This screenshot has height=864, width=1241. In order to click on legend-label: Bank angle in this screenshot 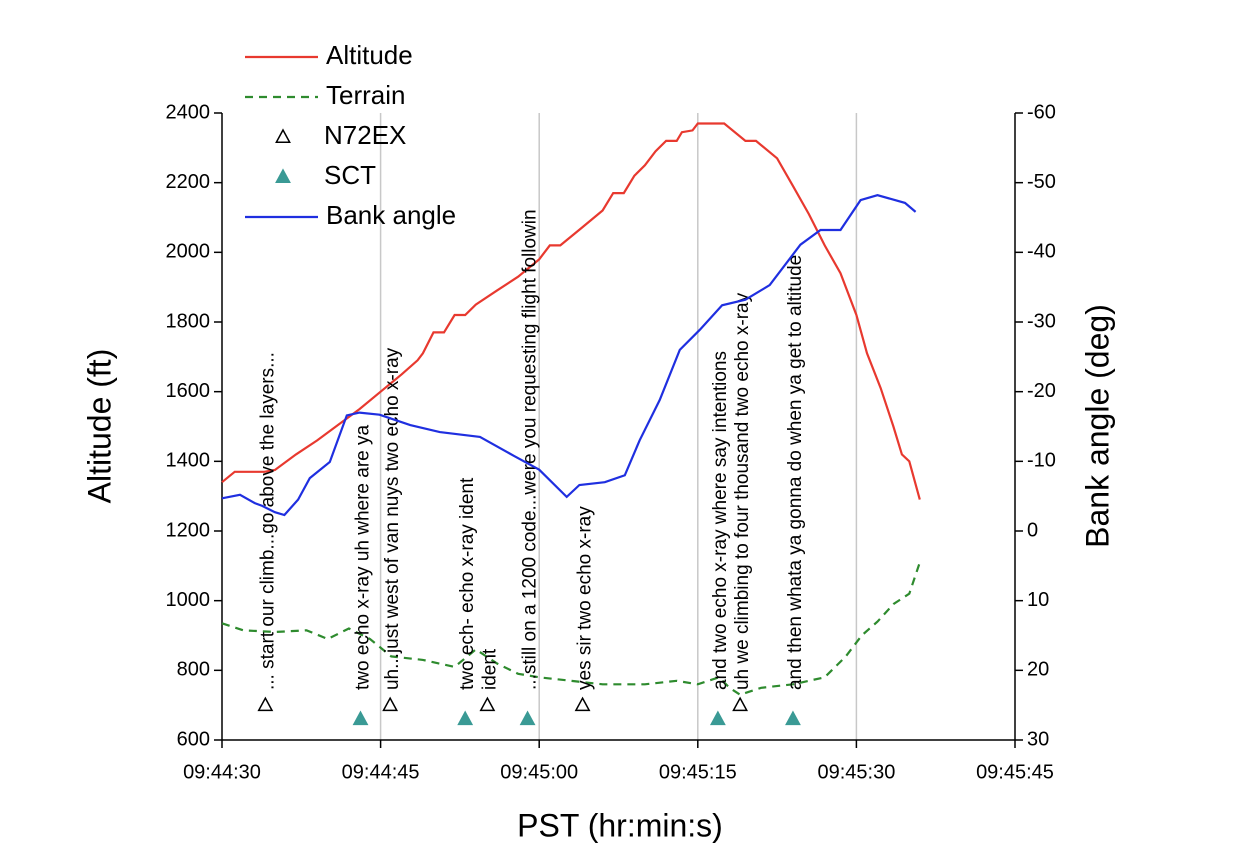, I will do `click(391, 215)`.